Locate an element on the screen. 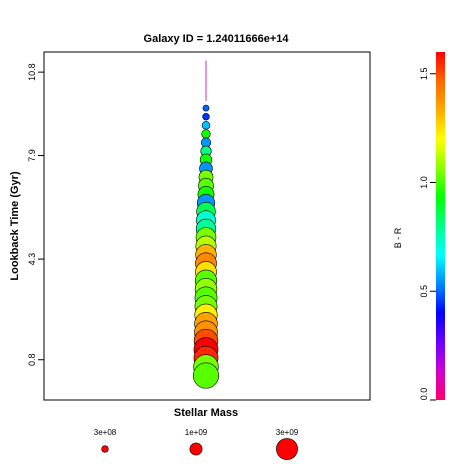 The width and height of the screenshot is (458, 466). size-legend-label: 3e+09 is located at coordinates (287, 432).